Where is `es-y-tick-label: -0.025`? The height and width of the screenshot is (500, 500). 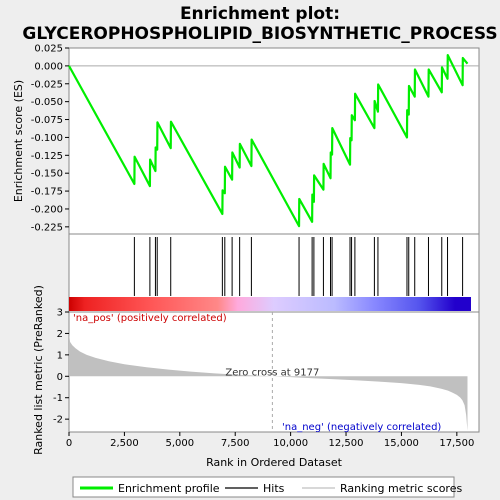 es-y-tick-label: -0.025 is located at coordinates (47, 84).